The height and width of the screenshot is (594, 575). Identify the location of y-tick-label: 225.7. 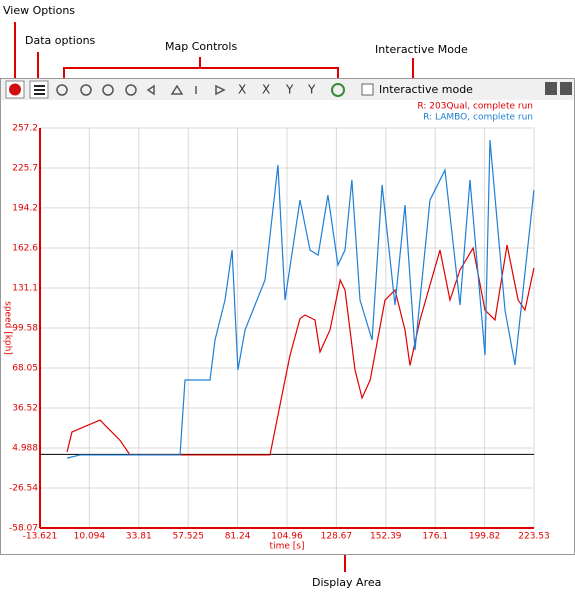
(25, 168).